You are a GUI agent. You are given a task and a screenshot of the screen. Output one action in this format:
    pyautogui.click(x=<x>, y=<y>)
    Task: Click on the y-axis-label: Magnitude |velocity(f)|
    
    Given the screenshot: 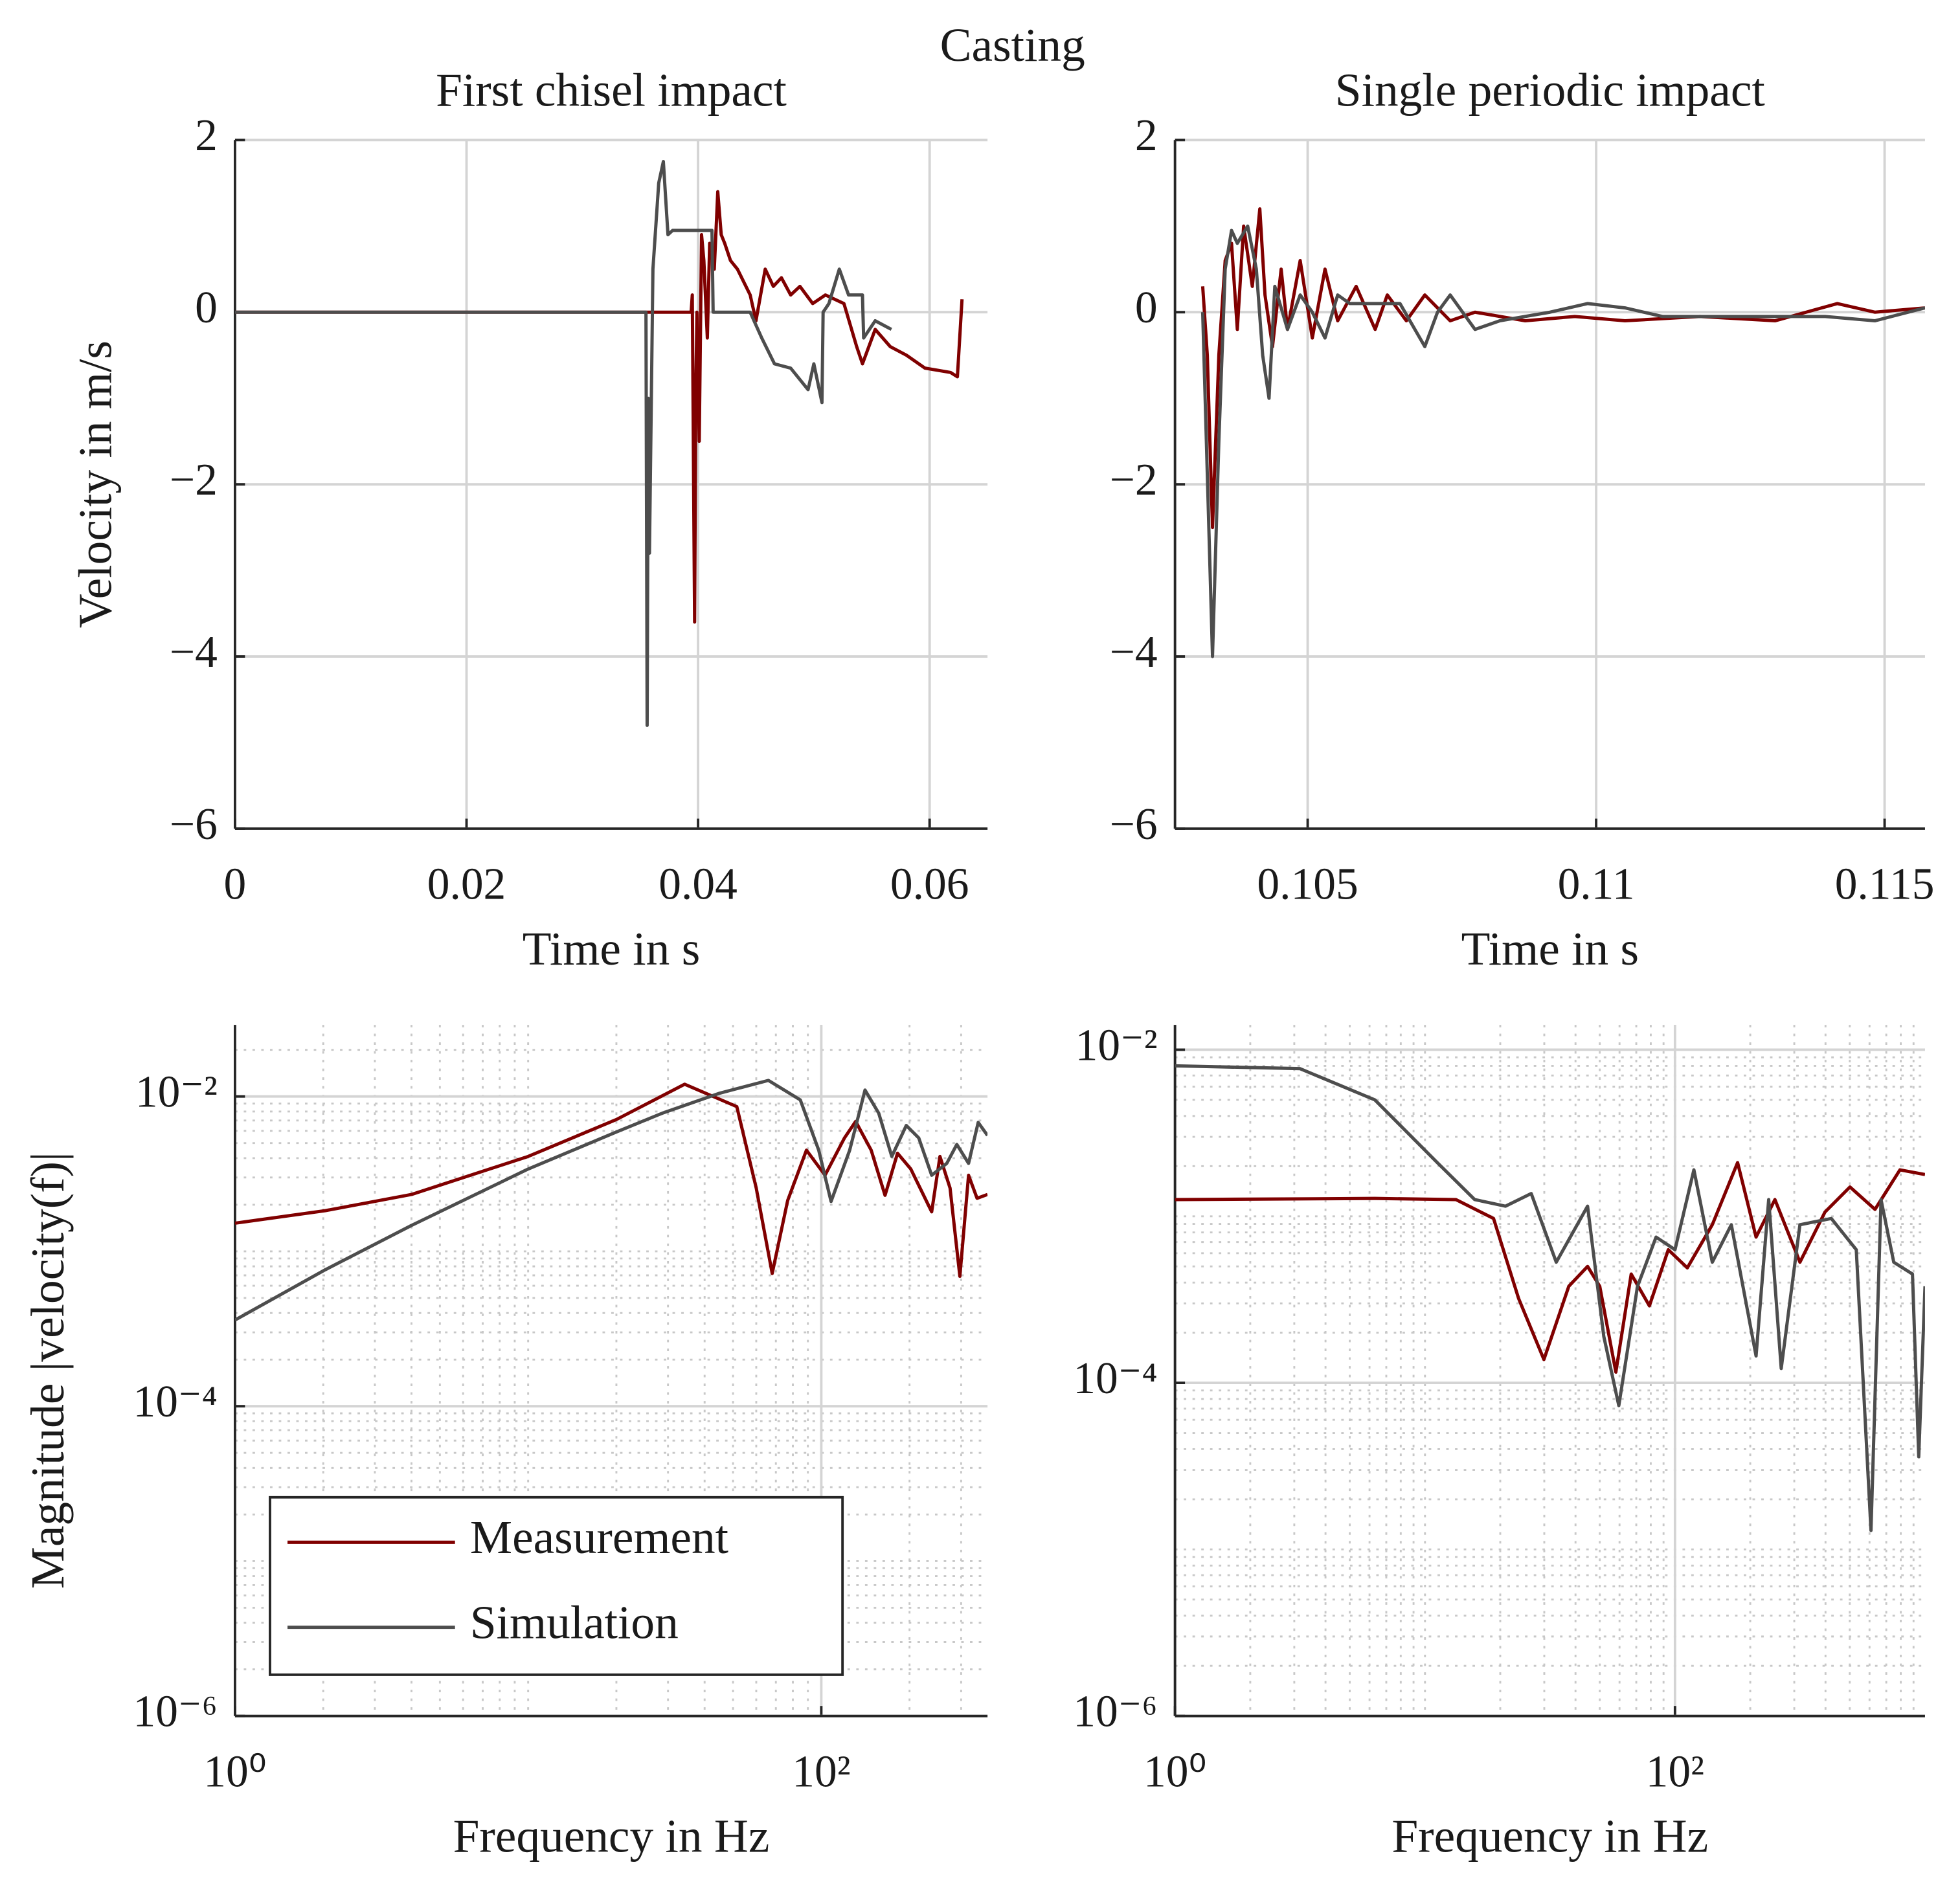 What is the action you would take?
    pyautogui.click(x=47, y=1370)
    